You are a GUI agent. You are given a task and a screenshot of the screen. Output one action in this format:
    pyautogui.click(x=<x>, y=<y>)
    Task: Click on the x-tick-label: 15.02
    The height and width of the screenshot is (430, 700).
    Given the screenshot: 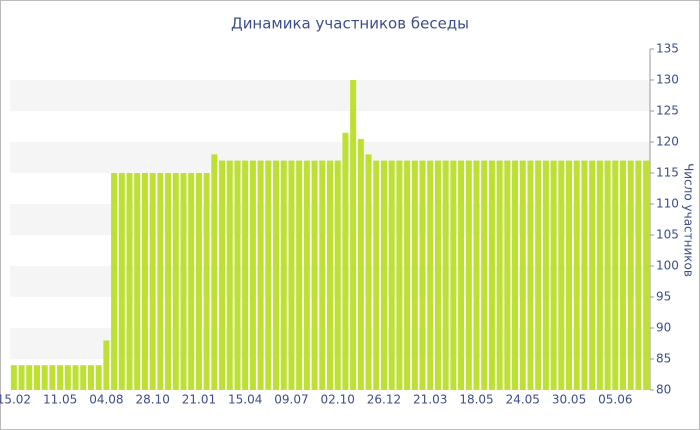 What is the action you would take?
    pyautogui.click(x=15, y=400)
    